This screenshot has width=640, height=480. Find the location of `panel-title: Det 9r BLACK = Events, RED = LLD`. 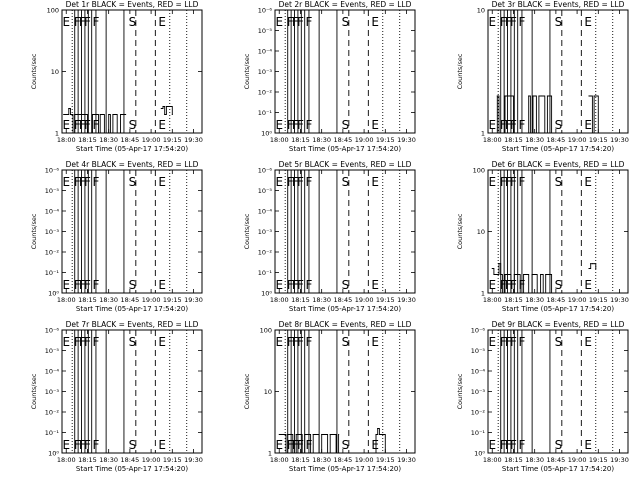

panel-title: Det 9r BLACK = Events, RED = LLD is located at coordinates (558, 324).